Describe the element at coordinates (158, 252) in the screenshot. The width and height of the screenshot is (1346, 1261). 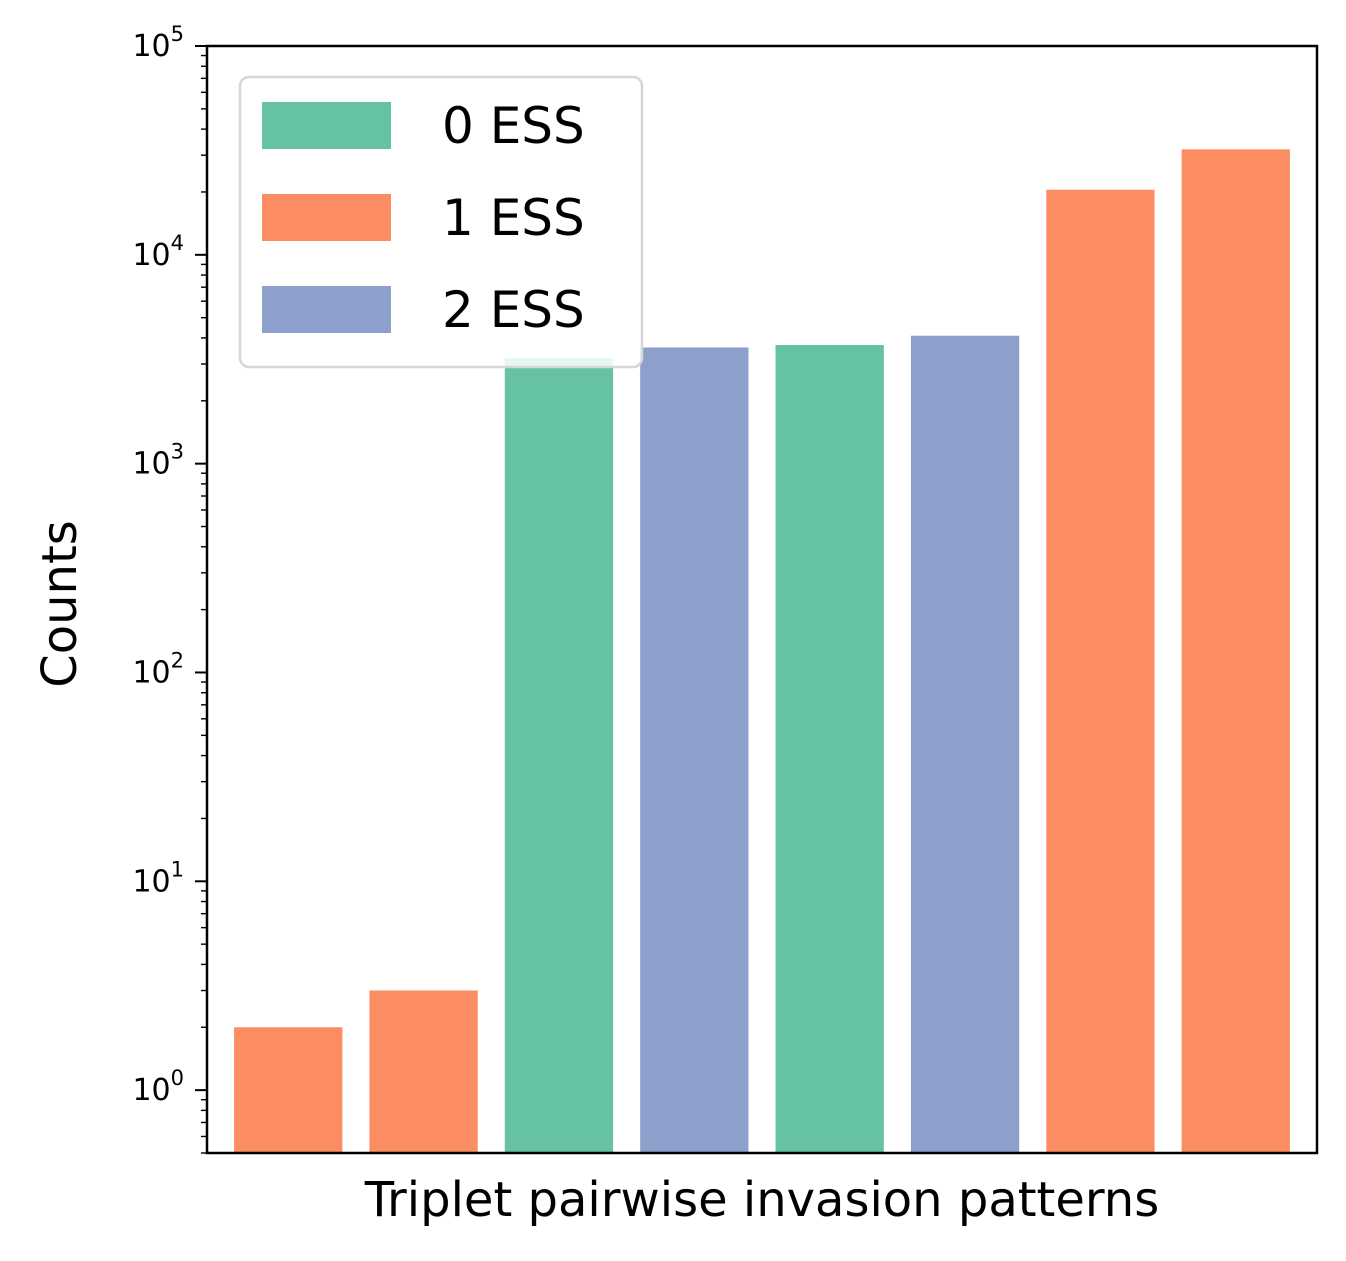
I see `y-tick-label: 10⁴` at that location.